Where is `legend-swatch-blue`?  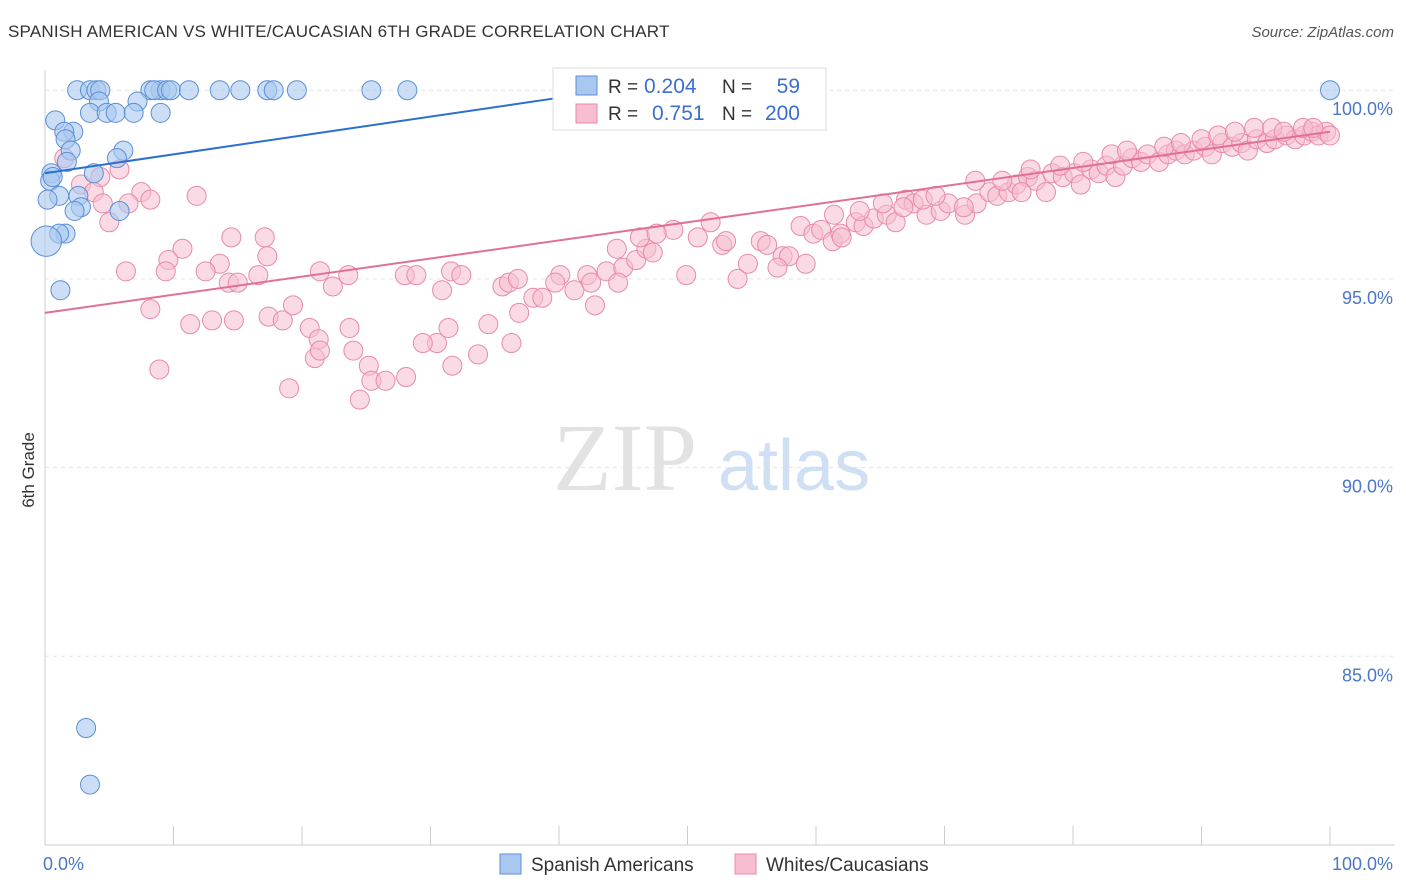
legend-swatch-blue is located at coordinates (586, 85).